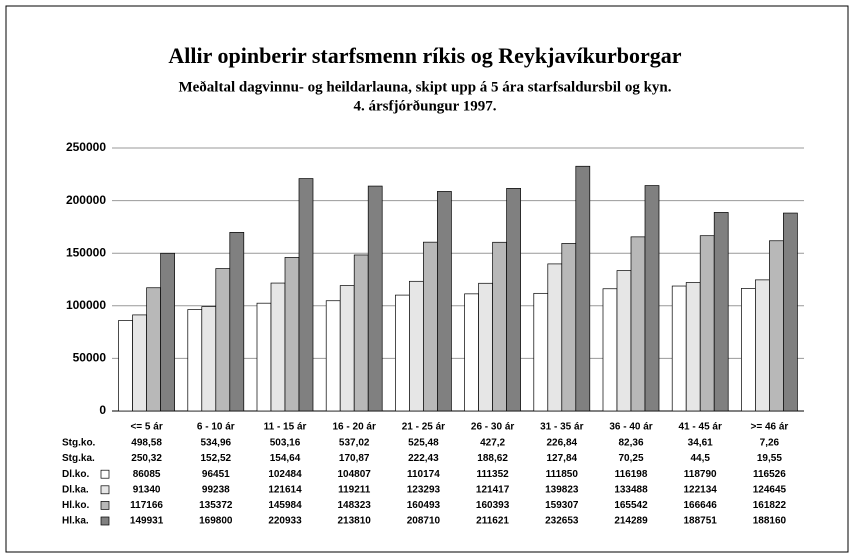  I want to click on table-cell: 91340, so click(147, 489).